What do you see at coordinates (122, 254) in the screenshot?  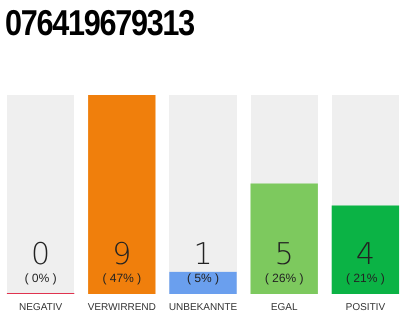 I see `data-label: 9` at bounding box center [122, 254].